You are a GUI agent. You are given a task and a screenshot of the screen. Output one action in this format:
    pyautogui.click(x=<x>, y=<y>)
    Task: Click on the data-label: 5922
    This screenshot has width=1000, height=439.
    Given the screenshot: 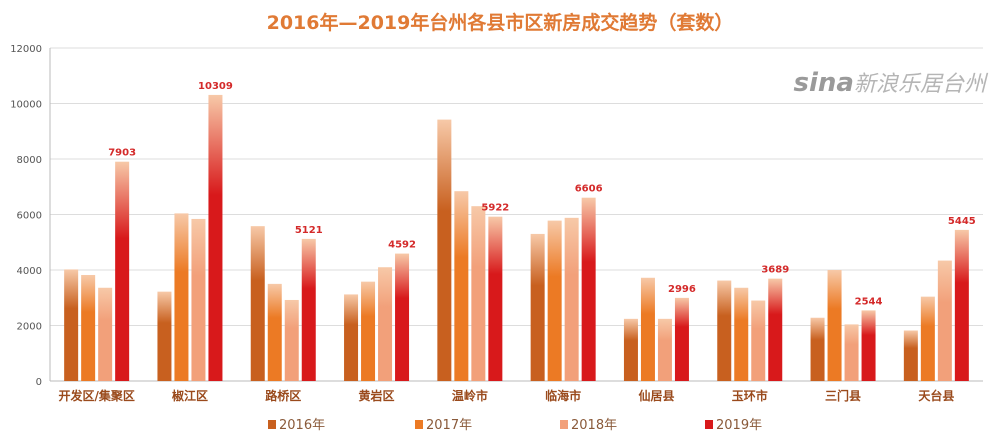 What is the action you would take?
    pyautogui.click(x=495, y=208)
    